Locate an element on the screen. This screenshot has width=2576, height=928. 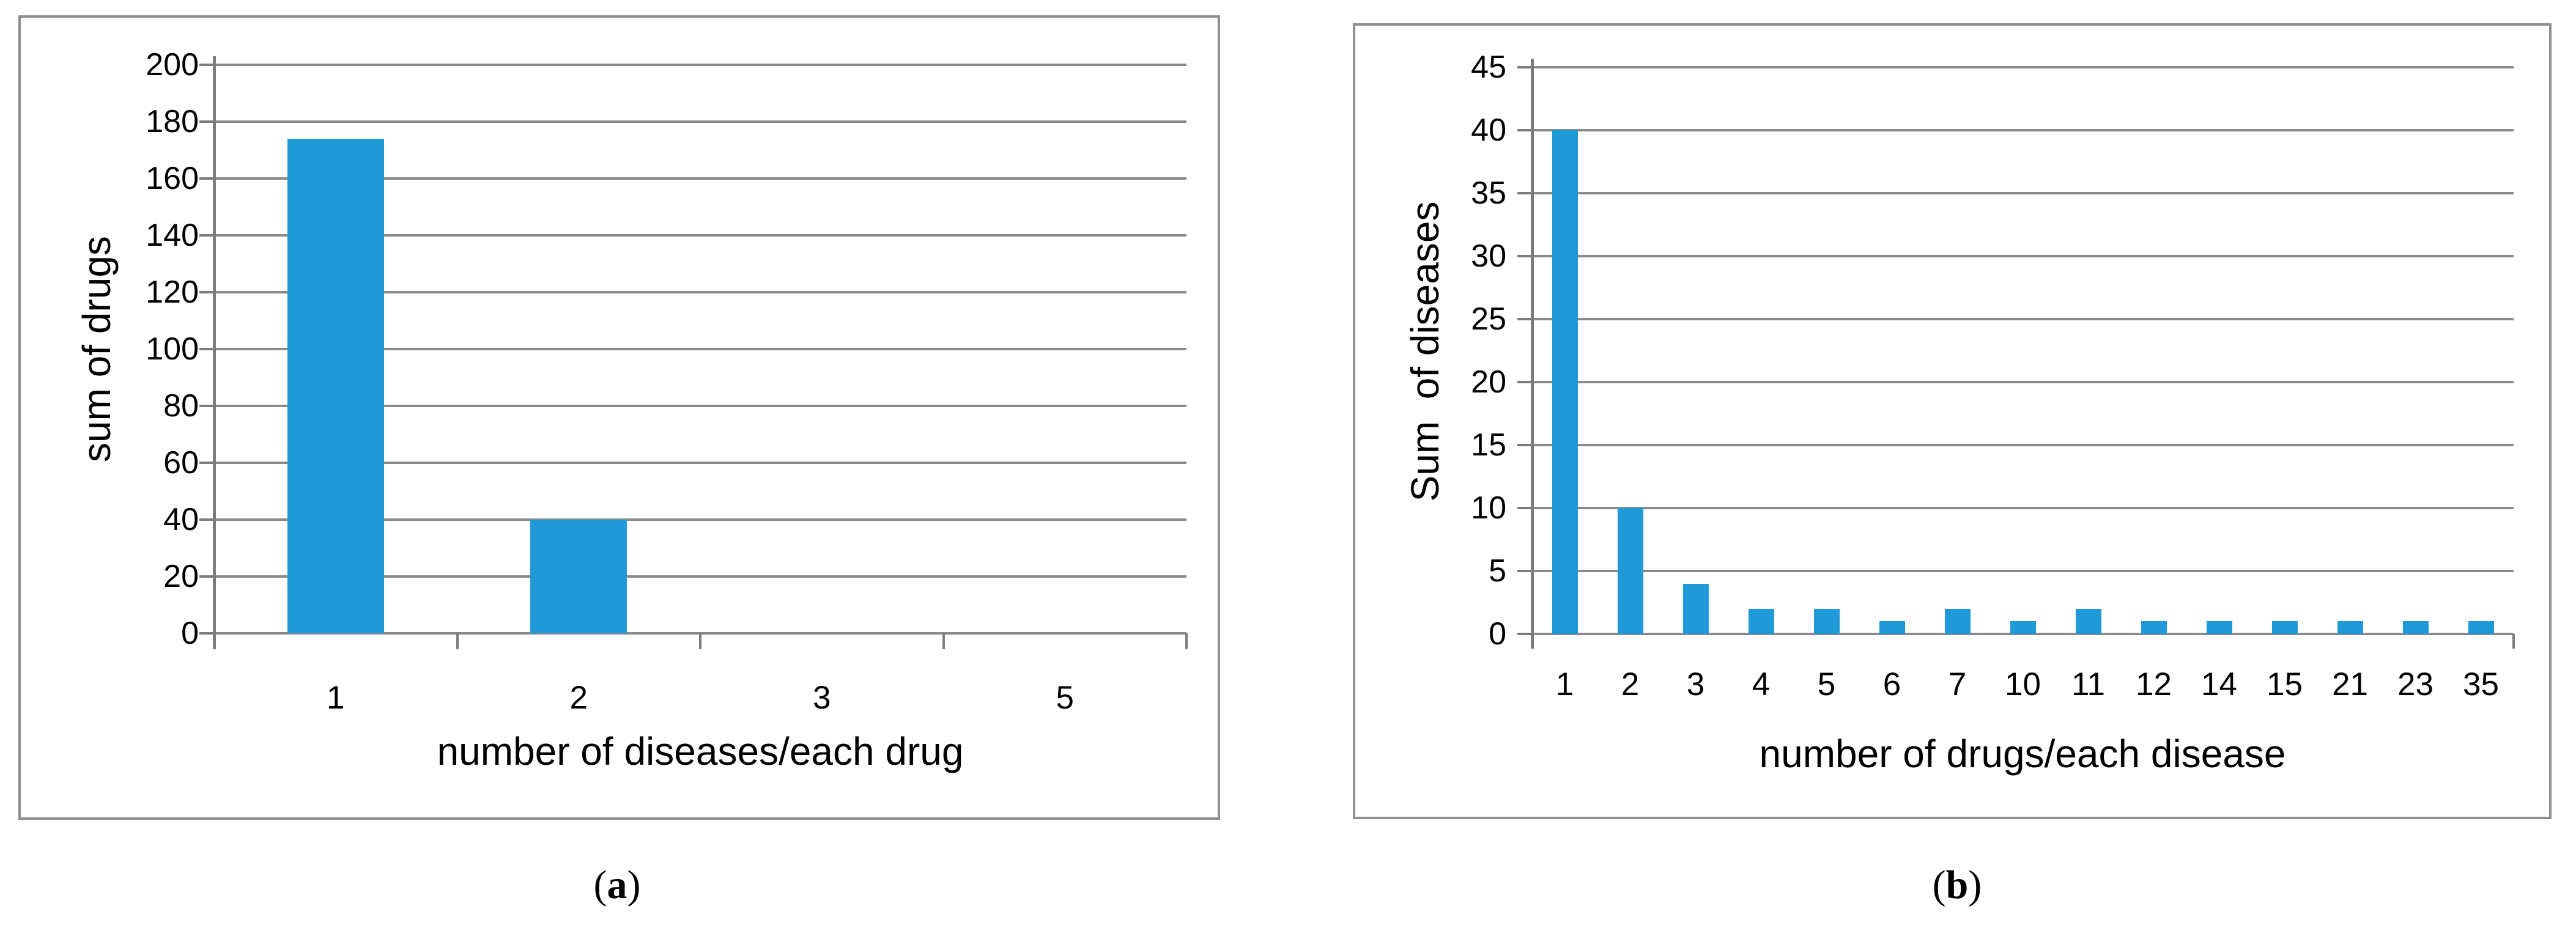
x-tick-label: 23 is located at coordinates (2415, 684).